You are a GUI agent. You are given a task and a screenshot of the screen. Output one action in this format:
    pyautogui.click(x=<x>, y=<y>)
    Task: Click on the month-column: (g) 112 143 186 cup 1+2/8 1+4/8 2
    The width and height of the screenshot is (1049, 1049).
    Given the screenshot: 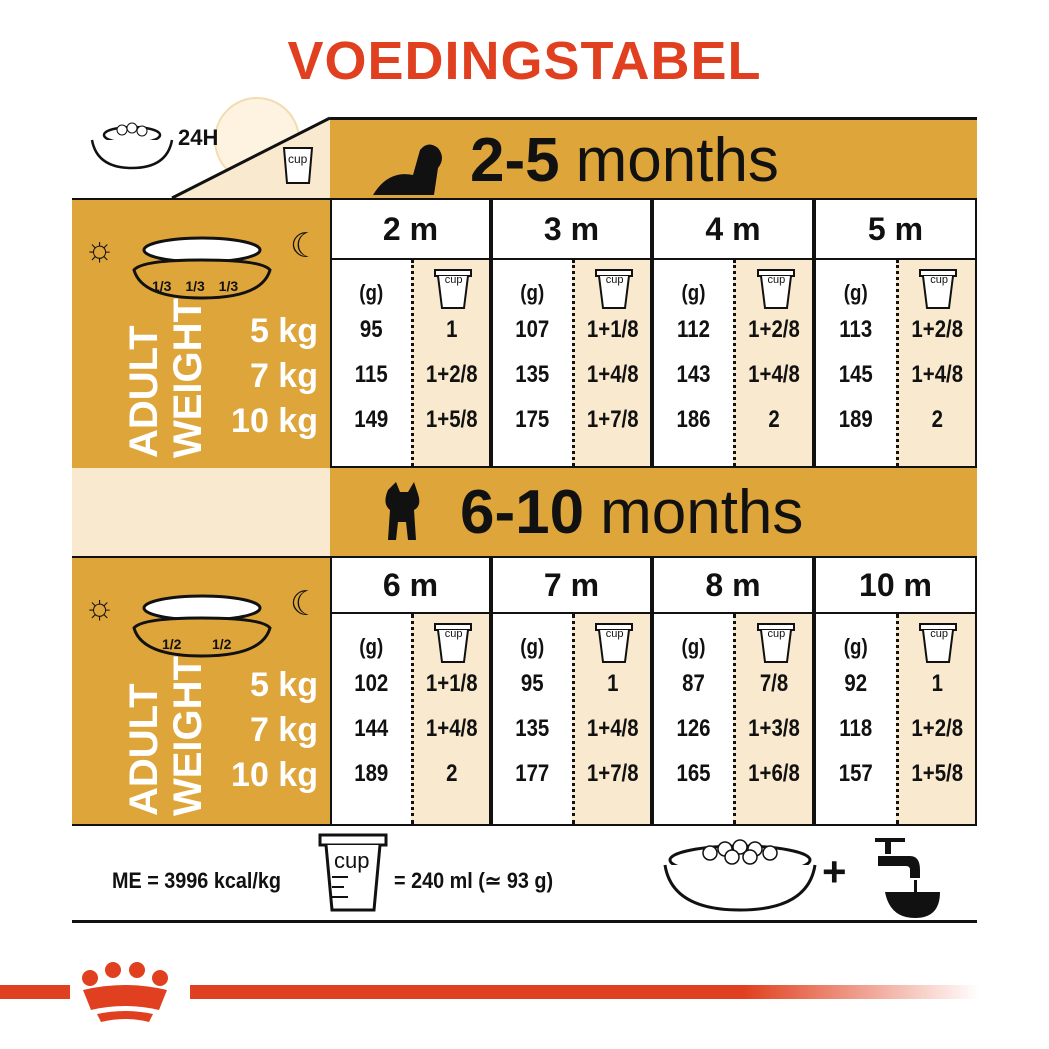 What is the action you would take?
    pyautogui.click(x=733, y=364)
    